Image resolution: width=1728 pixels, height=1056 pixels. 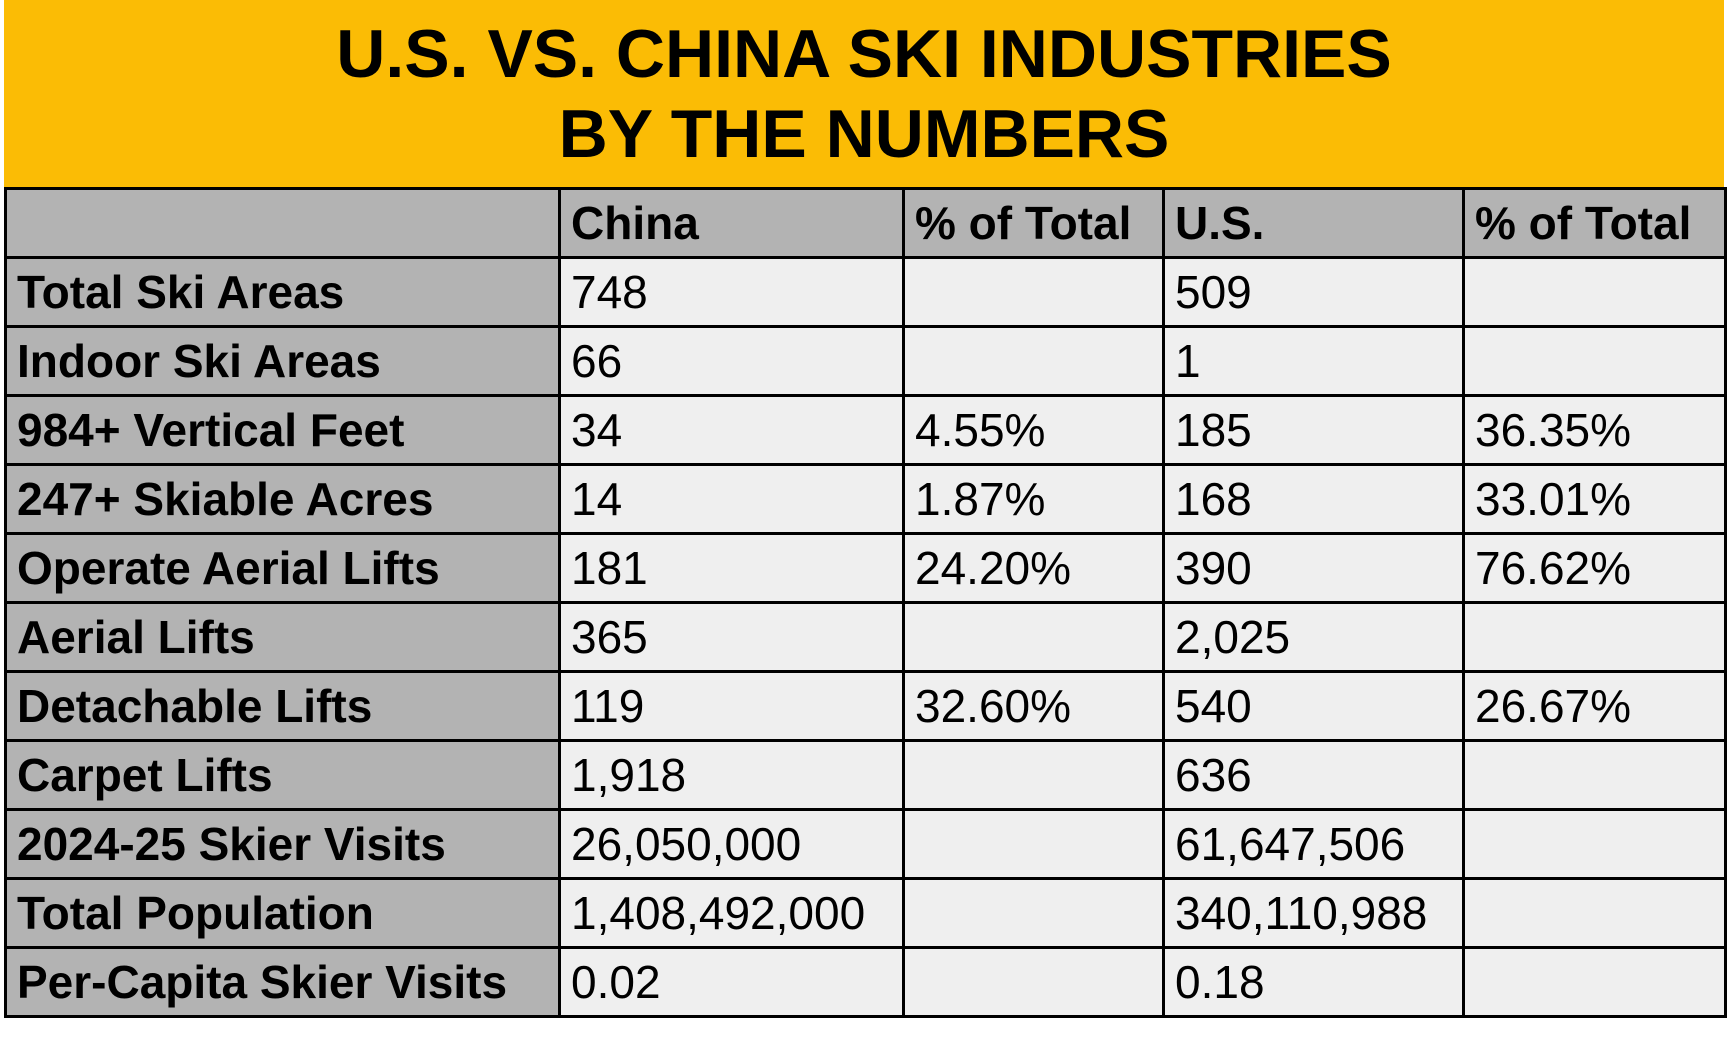 I want to click on table-row: Operate Aerial Lifts 181 24.20% 390 76.62%, so click(x=865, y=568).